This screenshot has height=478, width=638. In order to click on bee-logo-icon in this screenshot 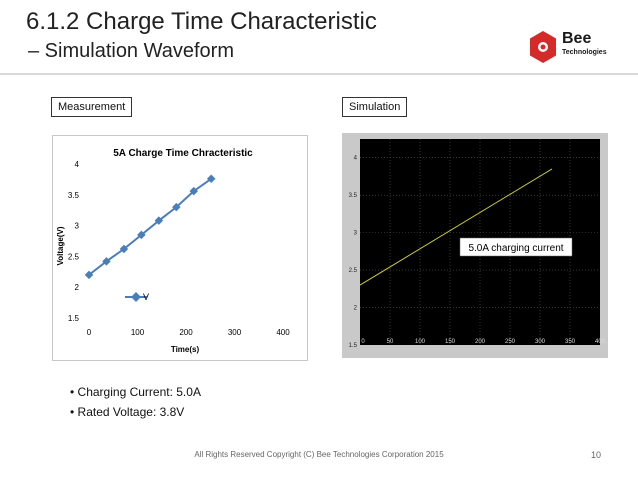, I will do `click(543, 47)`.